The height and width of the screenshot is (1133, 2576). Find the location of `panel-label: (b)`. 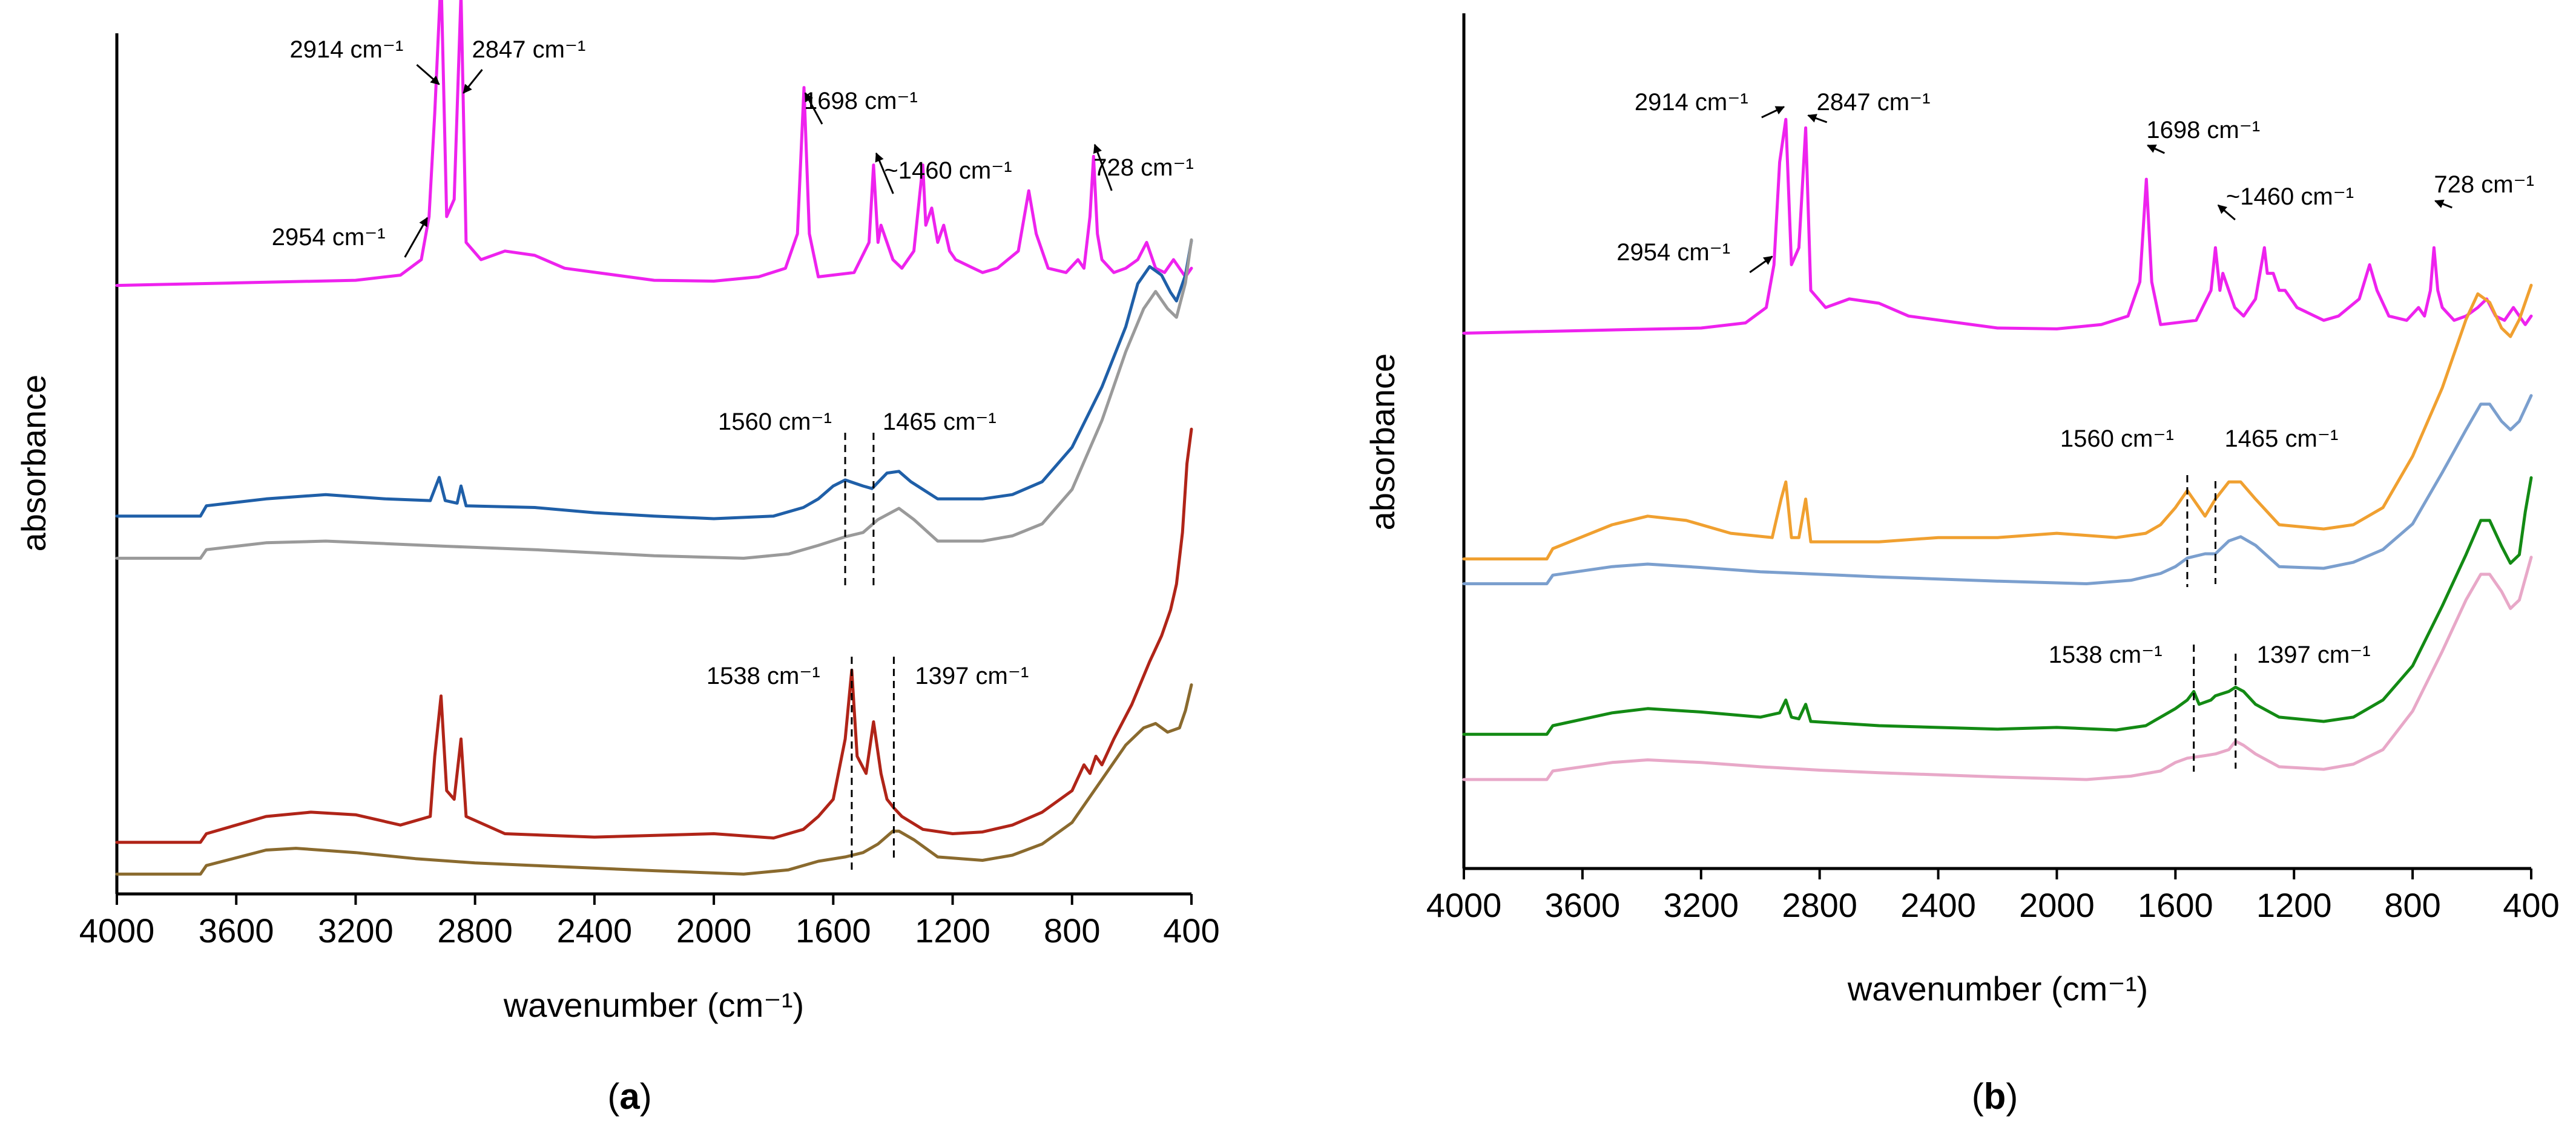

panel-label: (b) is located at coordinates (1995, 1096).